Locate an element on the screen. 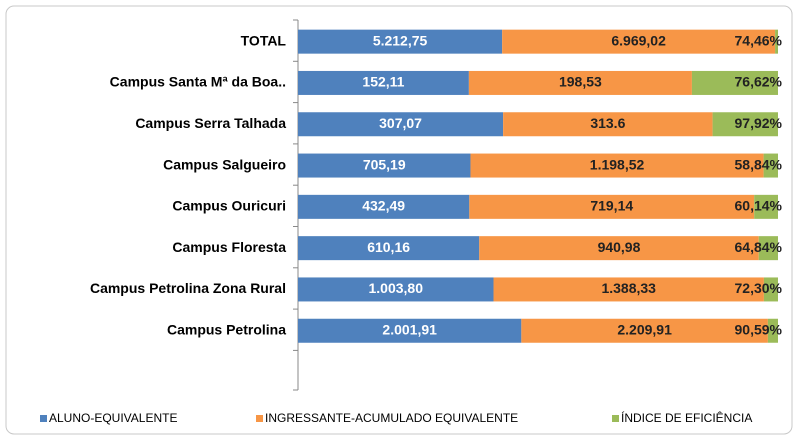 The image size is (800, 446). data-label: 313.6 is located at coordinates (607, 123).